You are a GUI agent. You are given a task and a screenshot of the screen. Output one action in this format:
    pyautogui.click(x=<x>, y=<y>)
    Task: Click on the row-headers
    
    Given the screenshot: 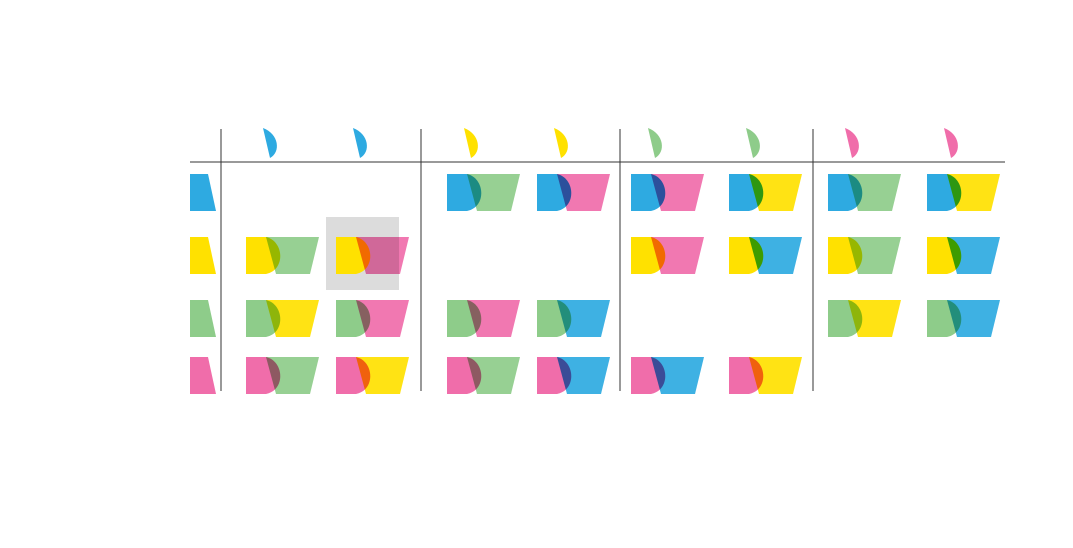 What is the action you would take?
    pyautogui.click(x=203, y=284)
    